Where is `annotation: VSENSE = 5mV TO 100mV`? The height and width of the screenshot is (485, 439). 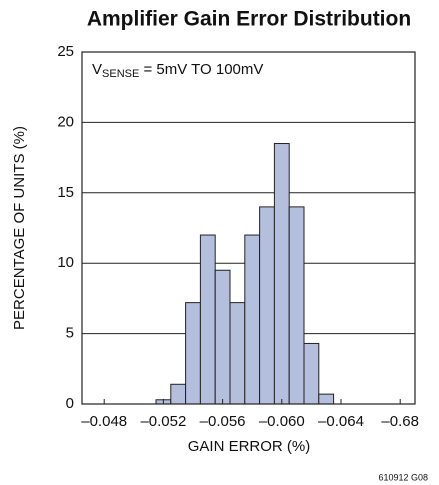 annotation: VSENSE = 5mV TO 100mV is located at coordinates (177, 70).